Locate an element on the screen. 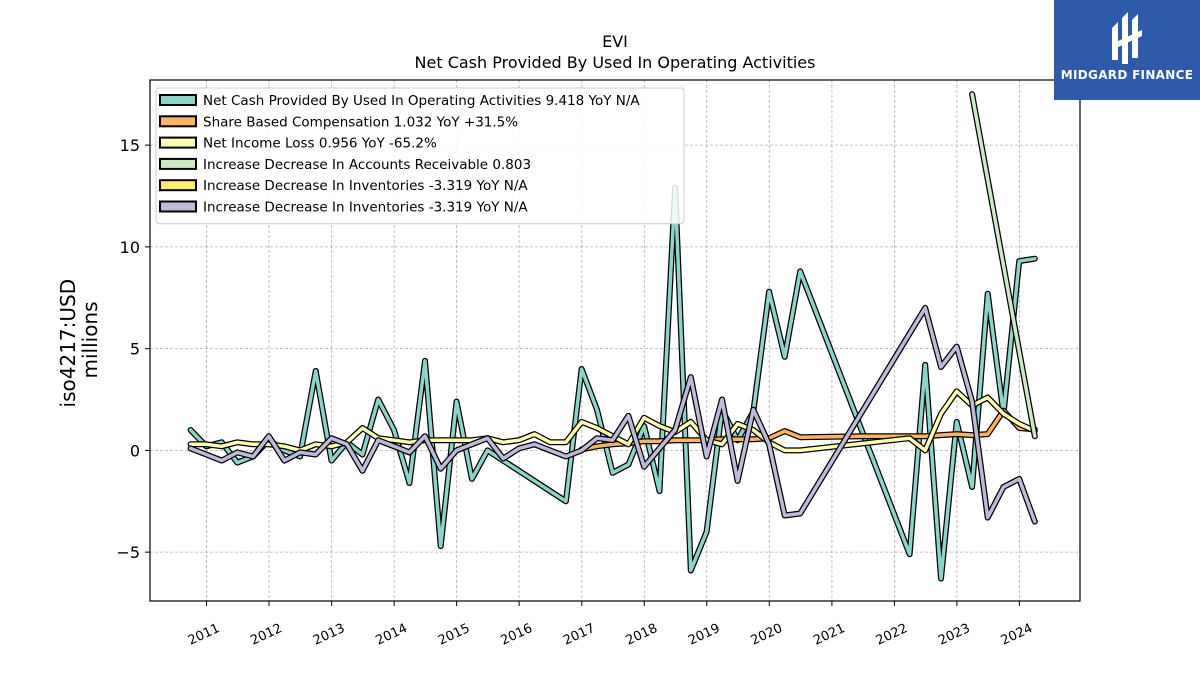 This screenshot has height=675, width=1200. x-tick-label: 2018 is located at coordinates (642, 635).